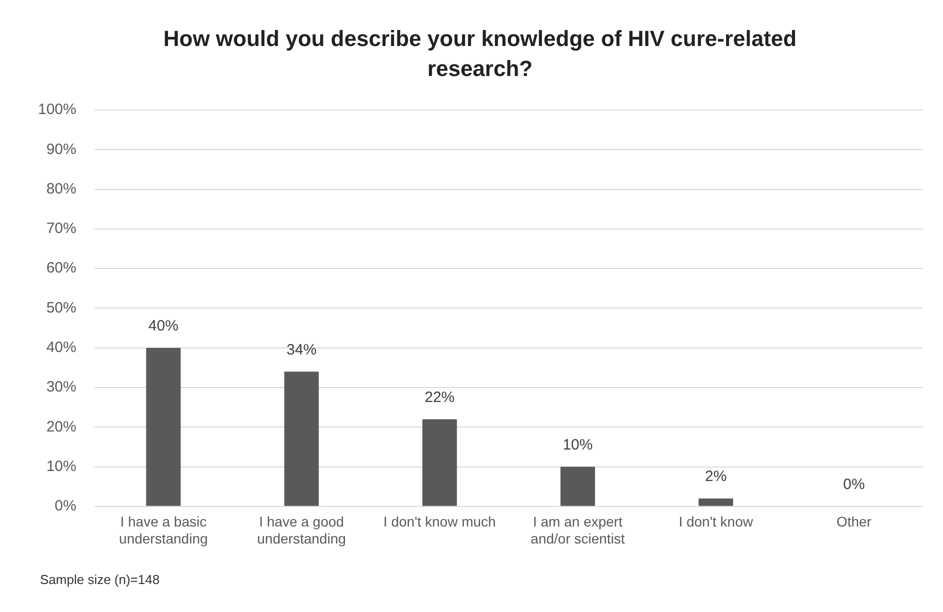 Image resolution: width=943 pixels, height=612 pixels. I want to click on y-tick-label: 60%, so click(61, 268).